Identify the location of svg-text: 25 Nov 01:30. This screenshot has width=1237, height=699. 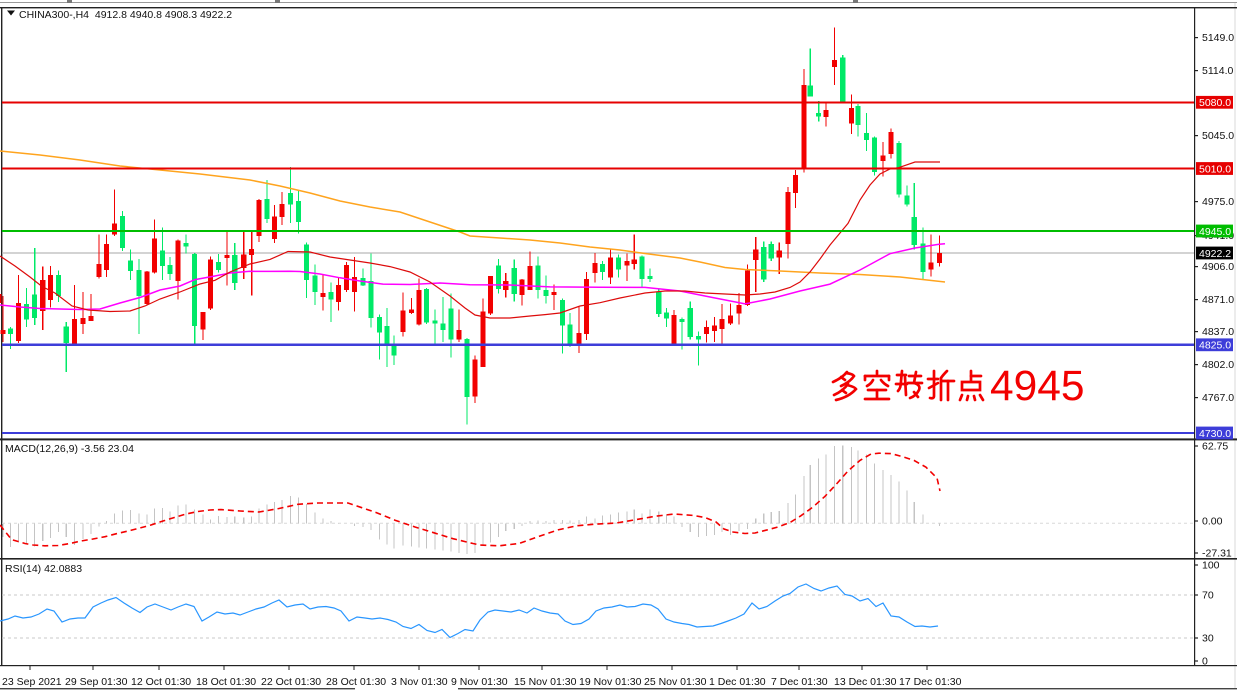
(675, 682).